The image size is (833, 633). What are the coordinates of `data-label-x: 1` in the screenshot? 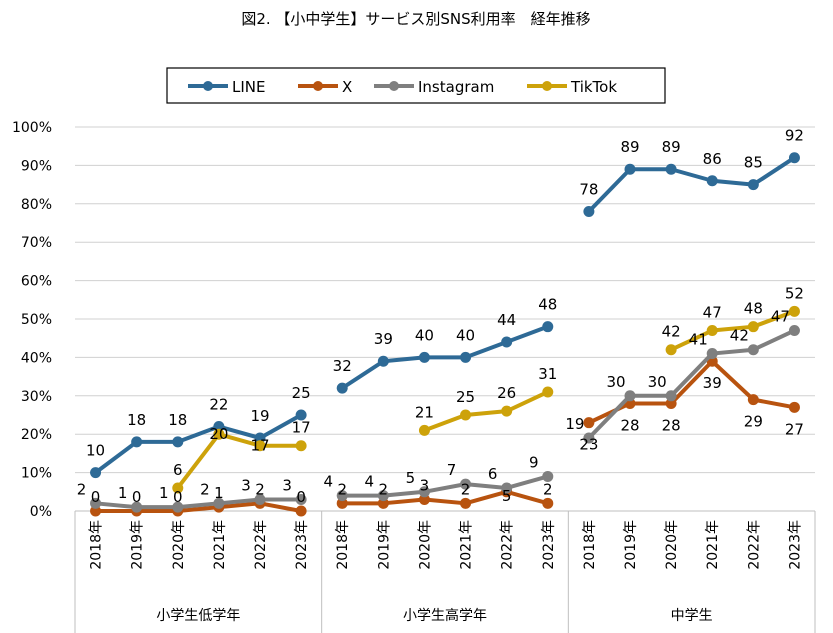 It's located at (219, 493).